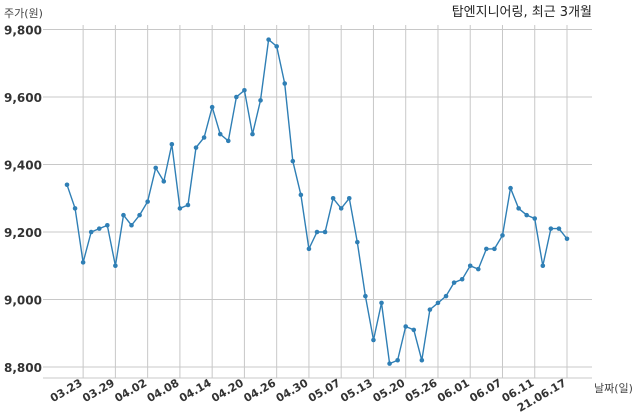  Describe the element at coordinates (23, 200) in the screenshot. I see `y-axis: 8,800 9,000 9,200 9,400 9,600 9,800` at that location.